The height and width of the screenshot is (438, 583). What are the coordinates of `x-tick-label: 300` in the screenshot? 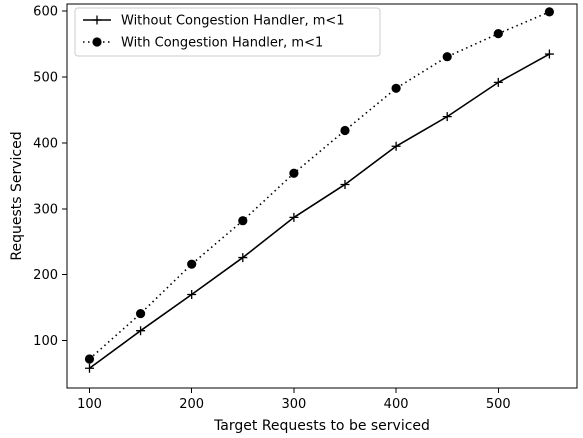 It's located at (293, 404).